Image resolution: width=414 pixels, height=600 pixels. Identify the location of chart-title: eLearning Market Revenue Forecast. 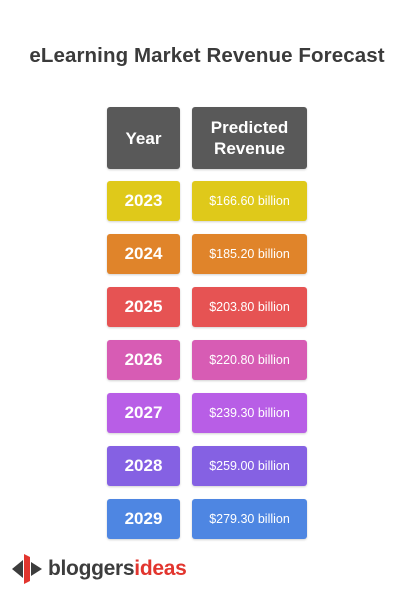
(207, 55).